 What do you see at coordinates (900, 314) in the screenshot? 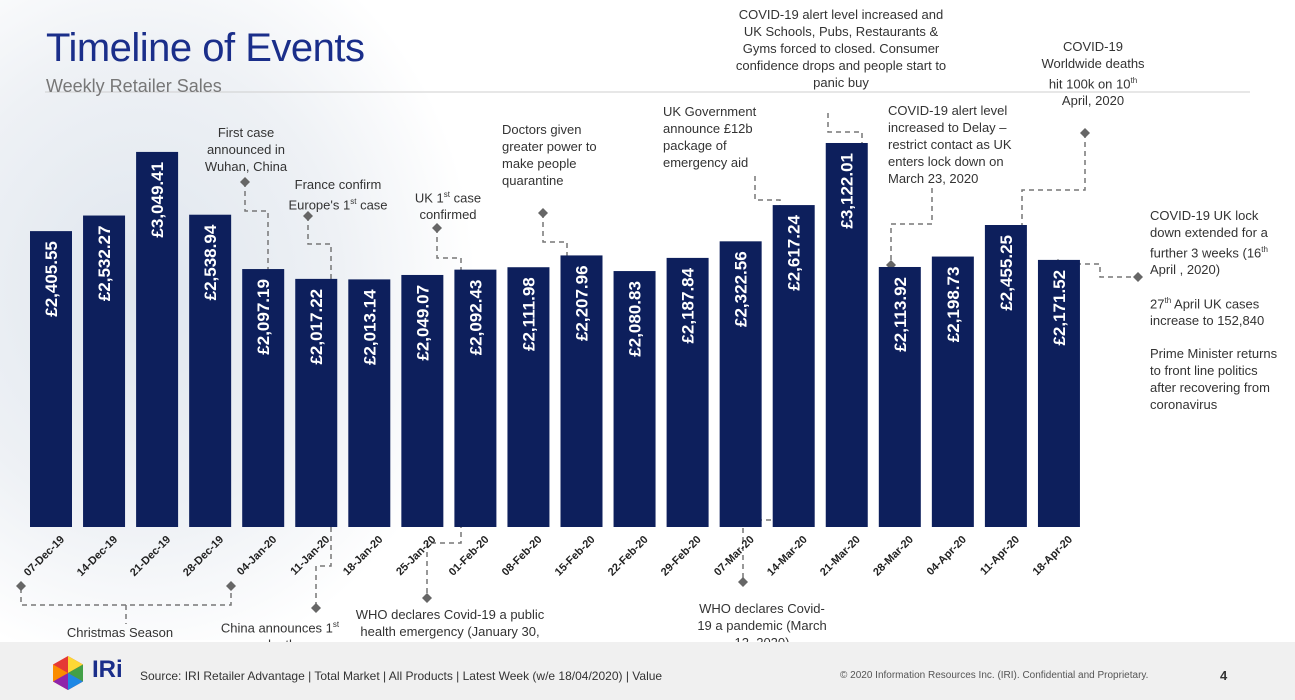
I see `data-label-28-Mar-20: £2,113.92` at bounding box center [900, 314].